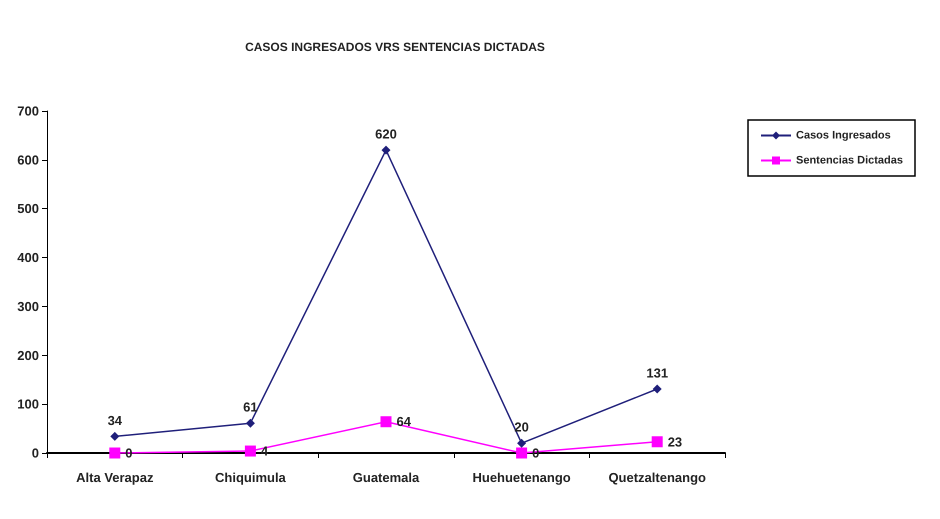  What do you see at coordinates (115, 477) in the screenshot?
I see `x-tick-label: Alta Verapaz` at bounding box center [115, 477].